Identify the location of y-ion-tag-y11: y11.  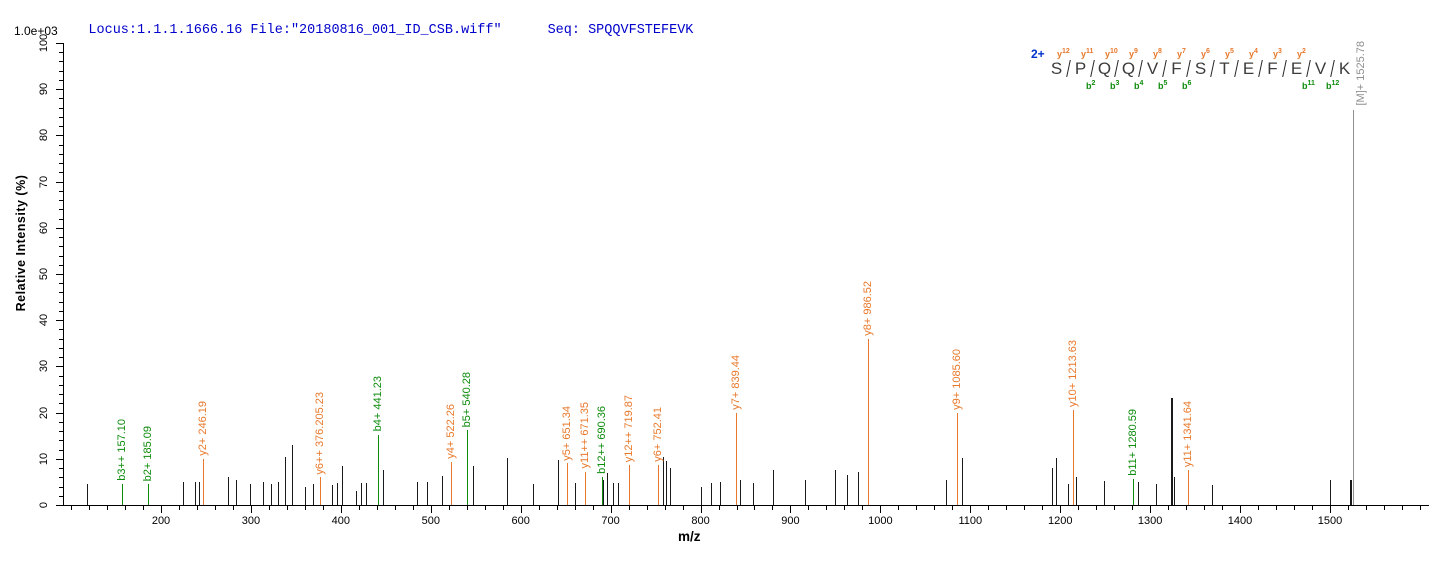
(1087, 53).